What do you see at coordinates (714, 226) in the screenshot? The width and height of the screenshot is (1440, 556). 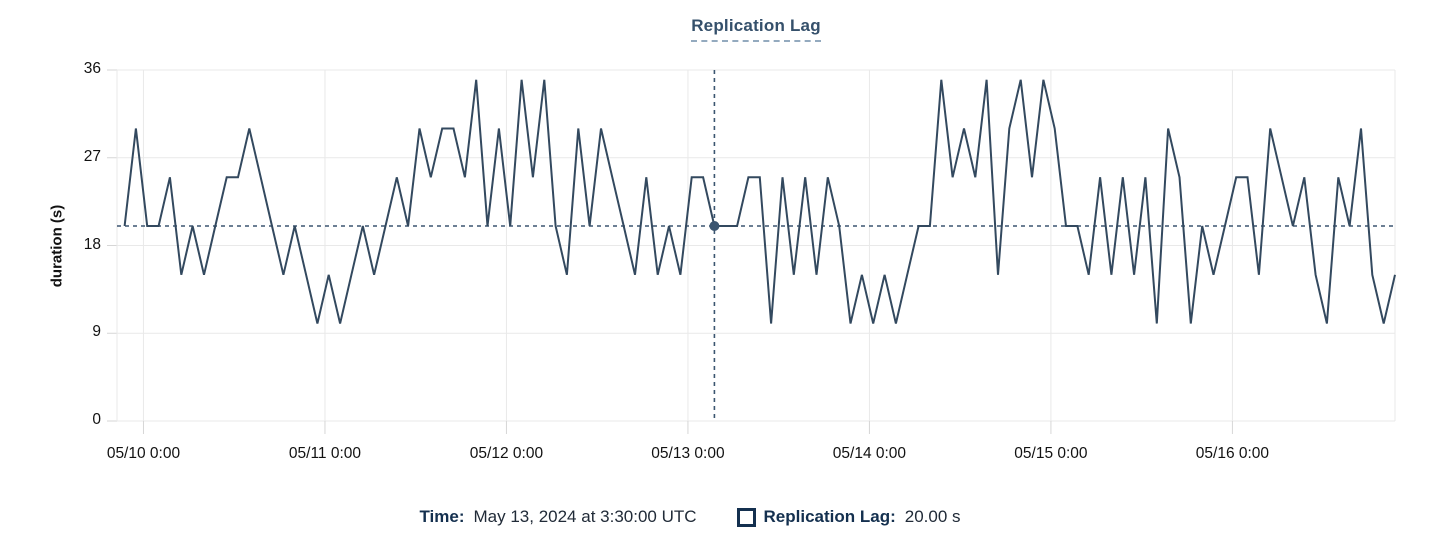 I see `crosshair-dot` at bounding box center [714, 226].